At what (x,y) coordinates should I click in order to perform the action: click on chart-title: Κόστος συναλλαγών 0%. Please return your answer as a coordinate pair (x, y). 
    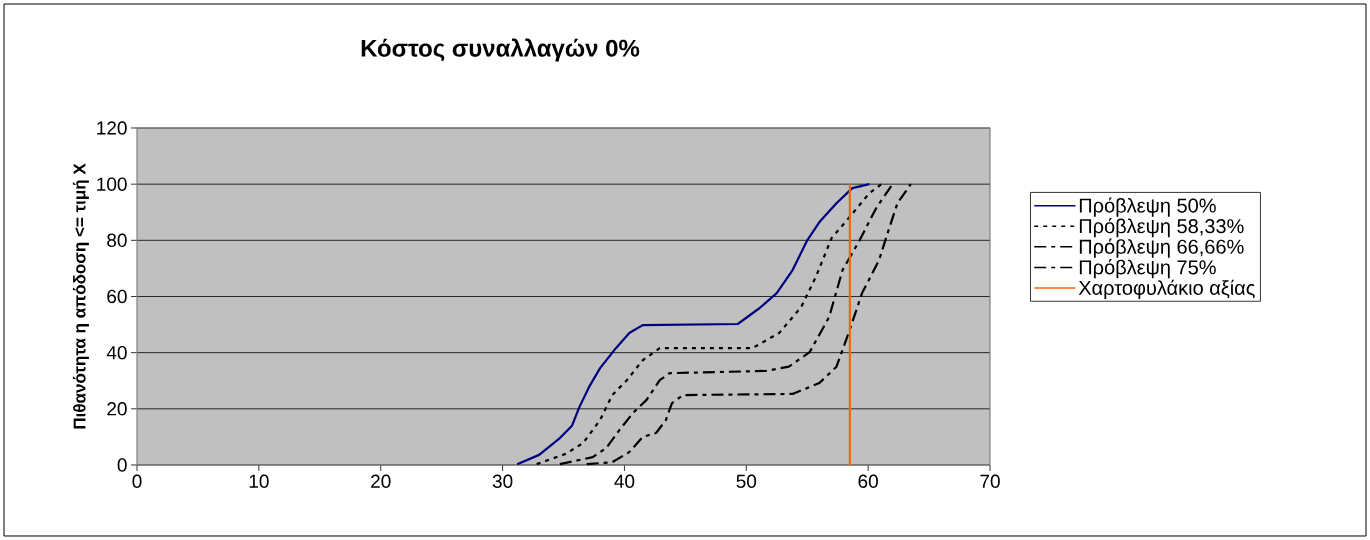
    Looking at the image, I should click on (500, 50).